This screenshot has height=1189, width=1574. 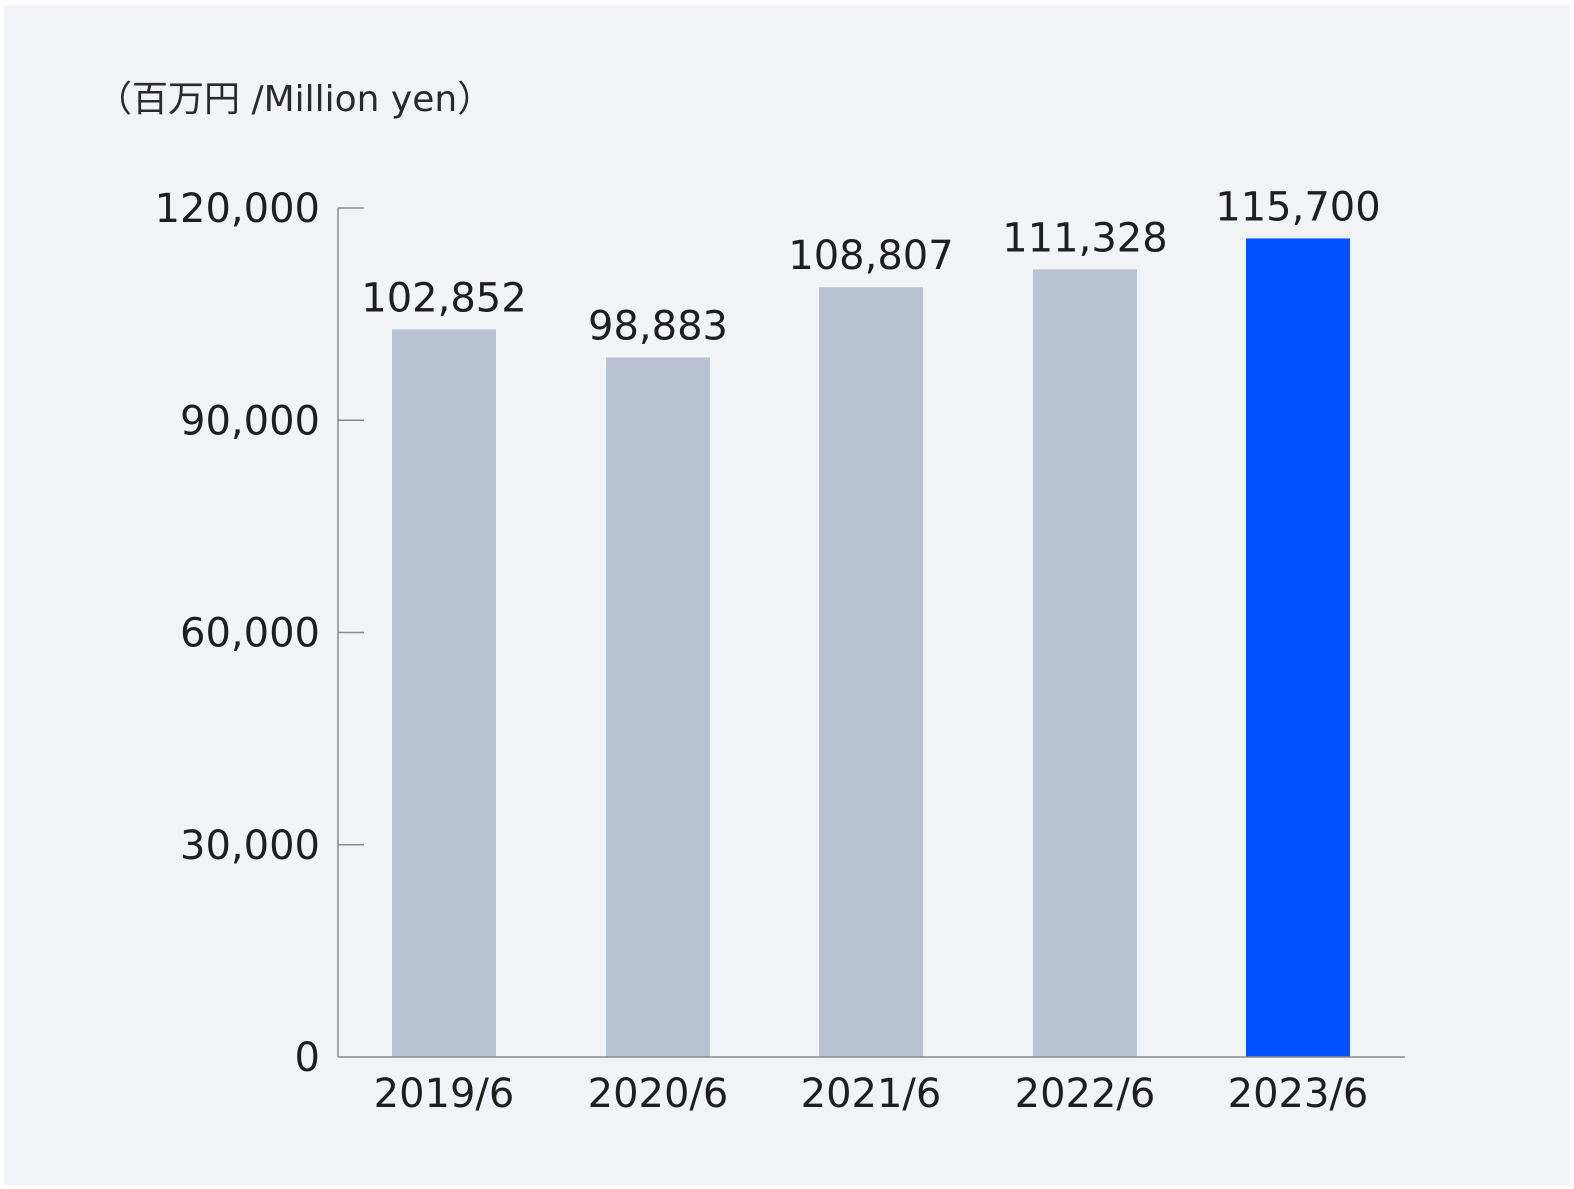 I want to click on y-tick-label: 90,000, so click(x=250, y=421).